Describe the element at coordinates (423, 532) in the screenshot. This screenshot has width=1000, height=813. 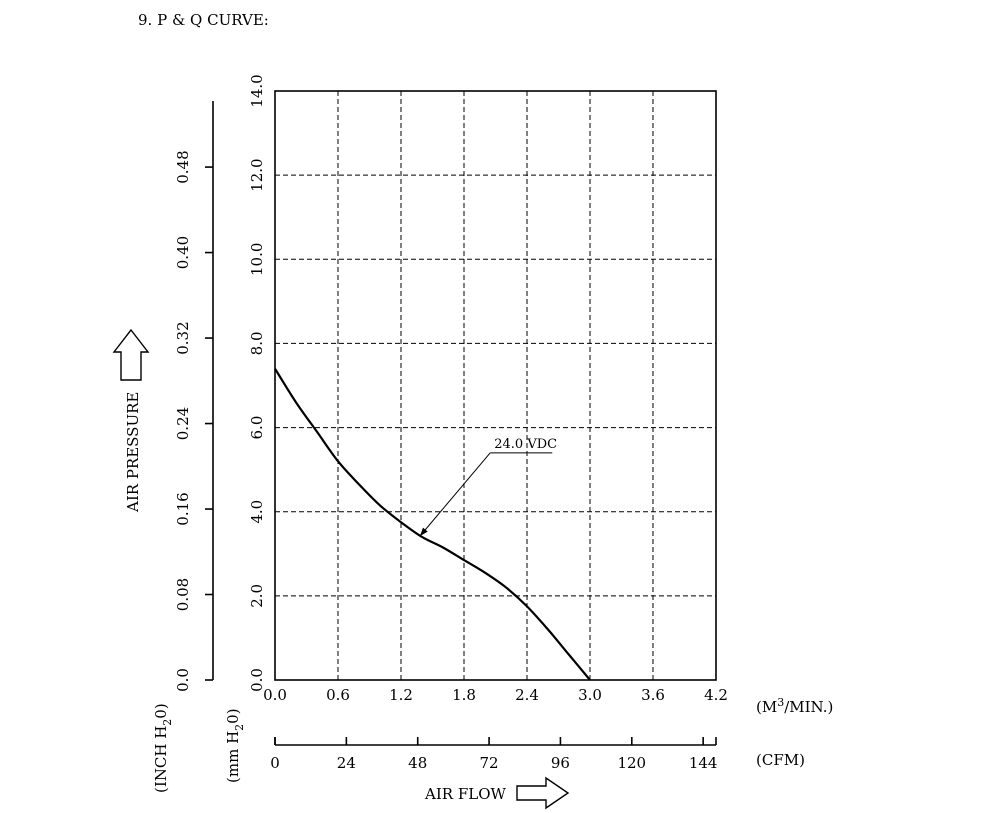
I see `annotation-arrowhead` at that location.